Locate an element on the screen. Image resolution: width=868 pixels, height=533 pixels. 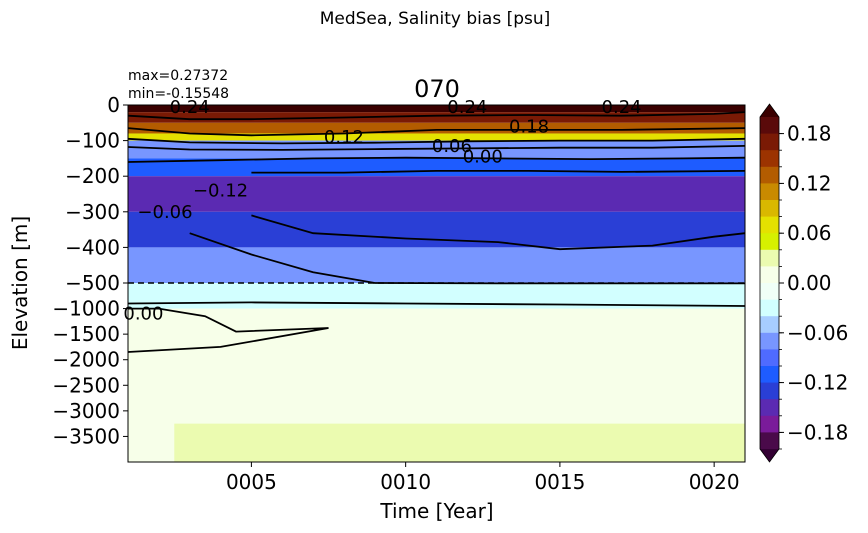
colorbar-tick-label: 0.06 is located at coordinates (809, 233).